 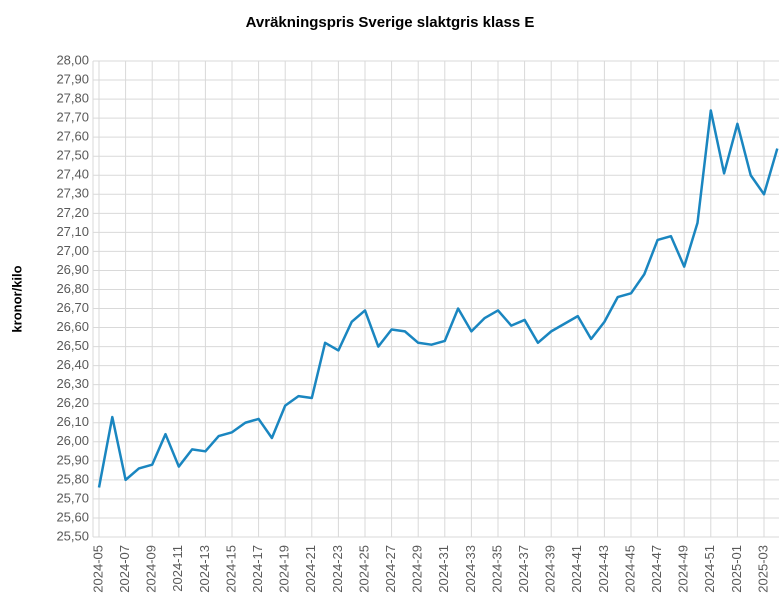 What do you see at coordinates (762, 569) in the screenshot?
I see `x-tick-label: 2025-03` at bounding box center [762, 569].